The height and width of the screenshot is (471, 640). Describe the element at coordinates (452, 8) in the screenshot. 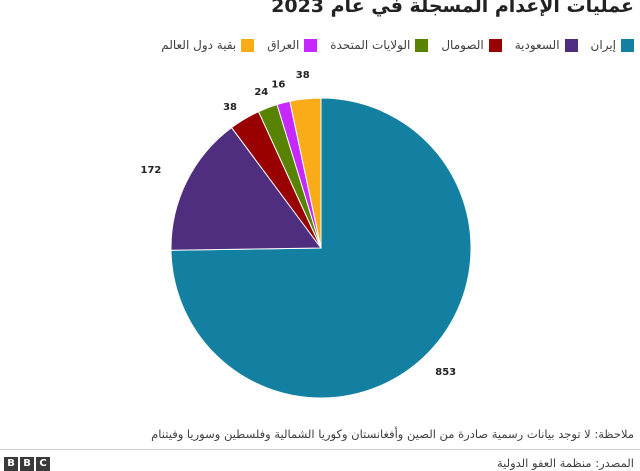

I see `chart-title: عمليات الإعدام المسجلة في عام 2023` at that location.